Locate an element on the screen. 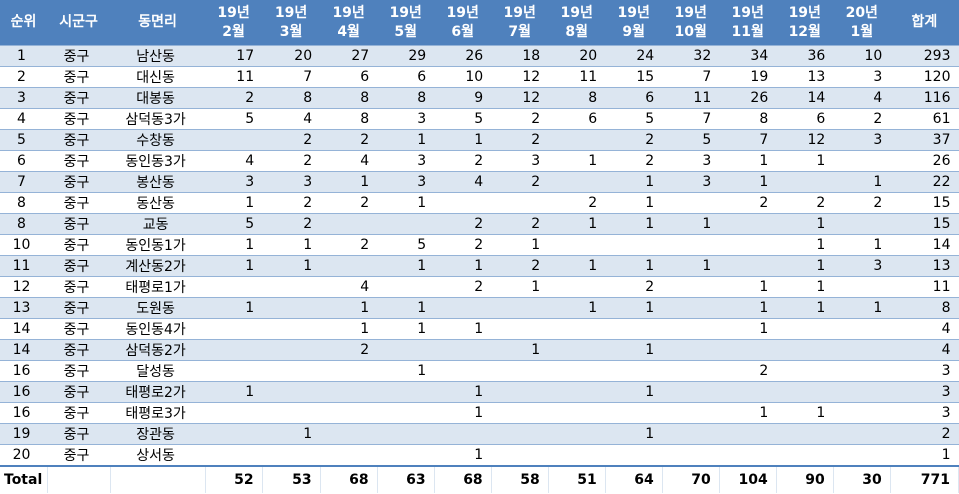 The width and height of the screenshot is (959, 494). number-cell: 64 is located at coordinates (634, 479).